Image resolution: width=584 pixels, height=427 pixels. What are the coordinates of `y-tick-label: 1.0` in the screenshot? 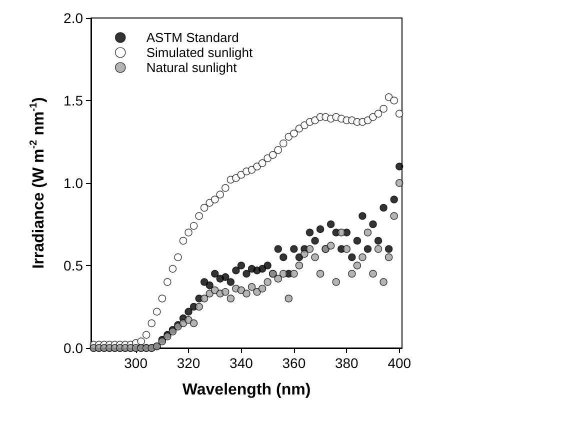 It's located at (74, 183).